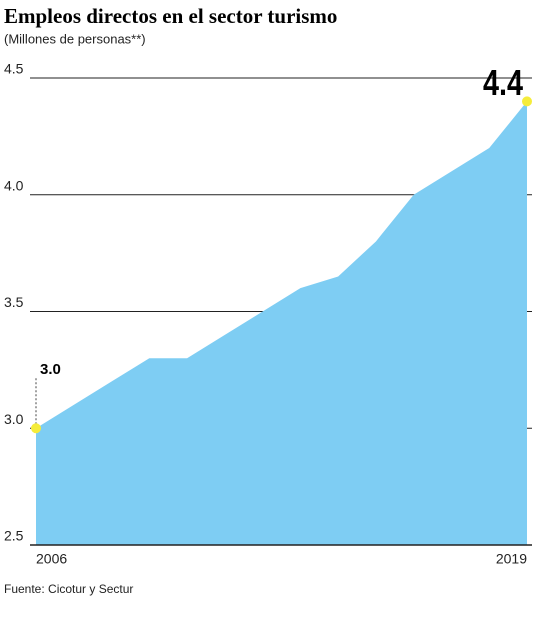 The height and width of the screenshot is (620, 533). I want to click on value-label: 4.4, so click(503, 82).